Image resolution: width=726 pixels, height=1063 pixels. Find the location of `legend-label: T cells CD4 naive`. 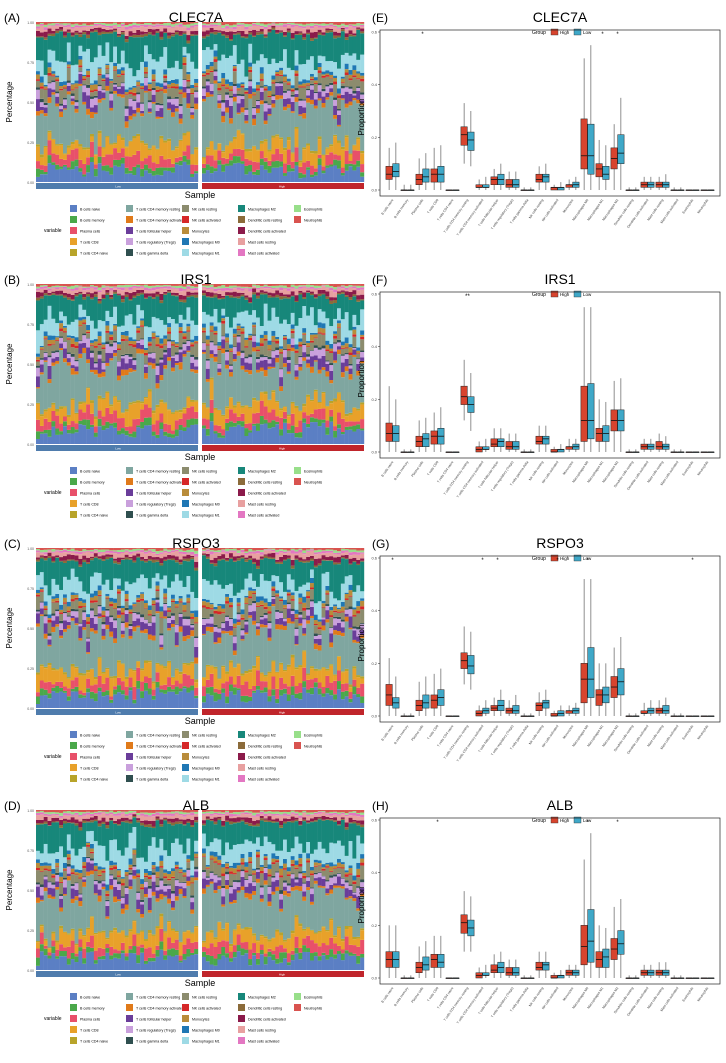

legend-label: T cells CD4 naive is located at coordinates (94, 254).